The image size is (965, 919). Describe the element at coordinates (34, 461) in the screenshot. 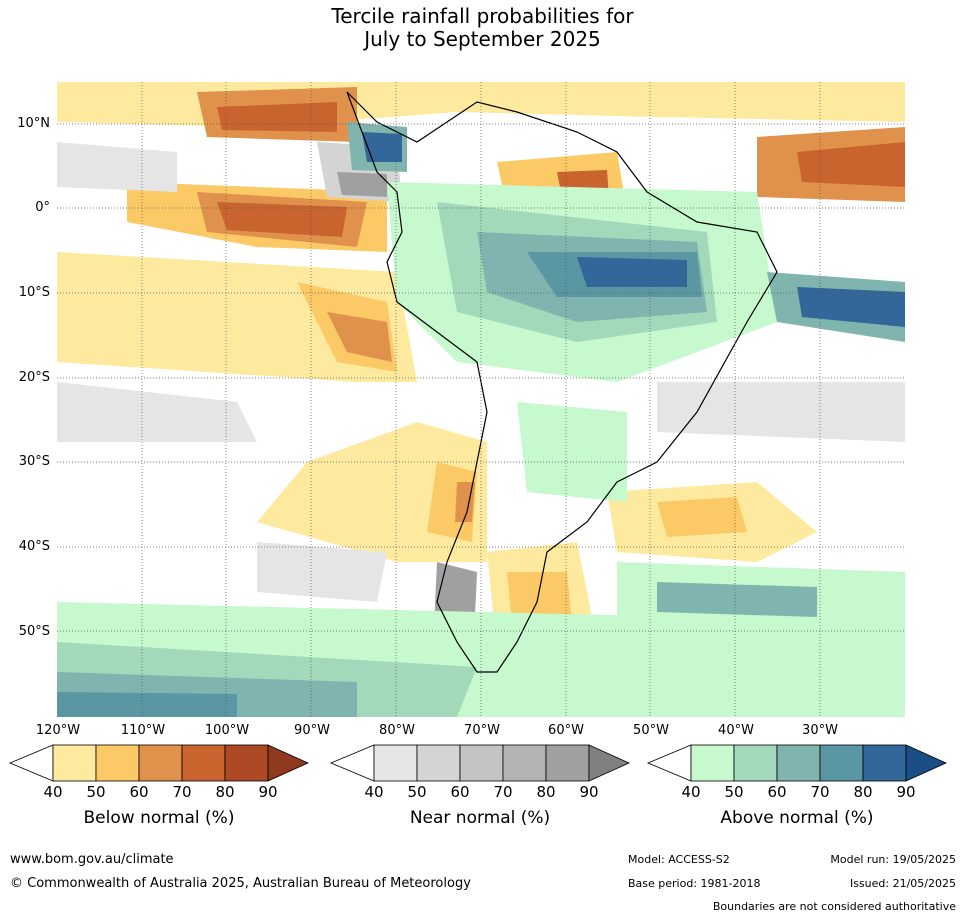

I see `lat-label-30s: 30°S` at that location.